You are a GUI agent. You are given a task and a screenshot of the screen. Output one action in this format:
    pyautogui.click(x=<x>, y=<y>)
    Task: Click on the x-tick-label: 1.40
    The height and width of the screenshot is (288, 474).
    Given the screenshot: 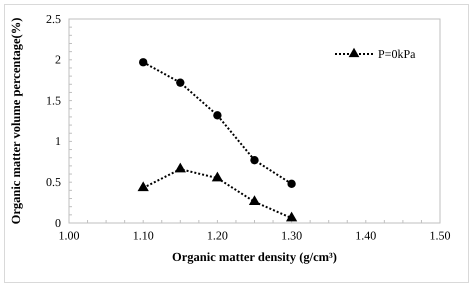 What is the action you would take?
    pyautogui.click(x=365, y=235)
    